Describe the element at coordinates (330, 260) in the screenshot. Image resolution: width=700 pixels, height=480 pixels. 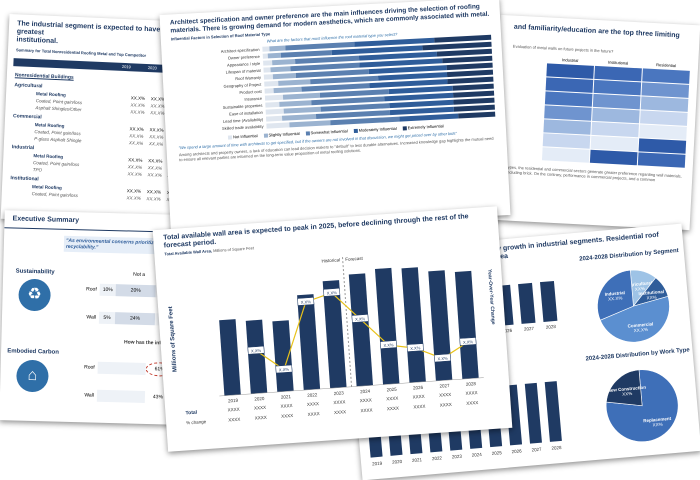
I see `historical-label: Historical` at that location.